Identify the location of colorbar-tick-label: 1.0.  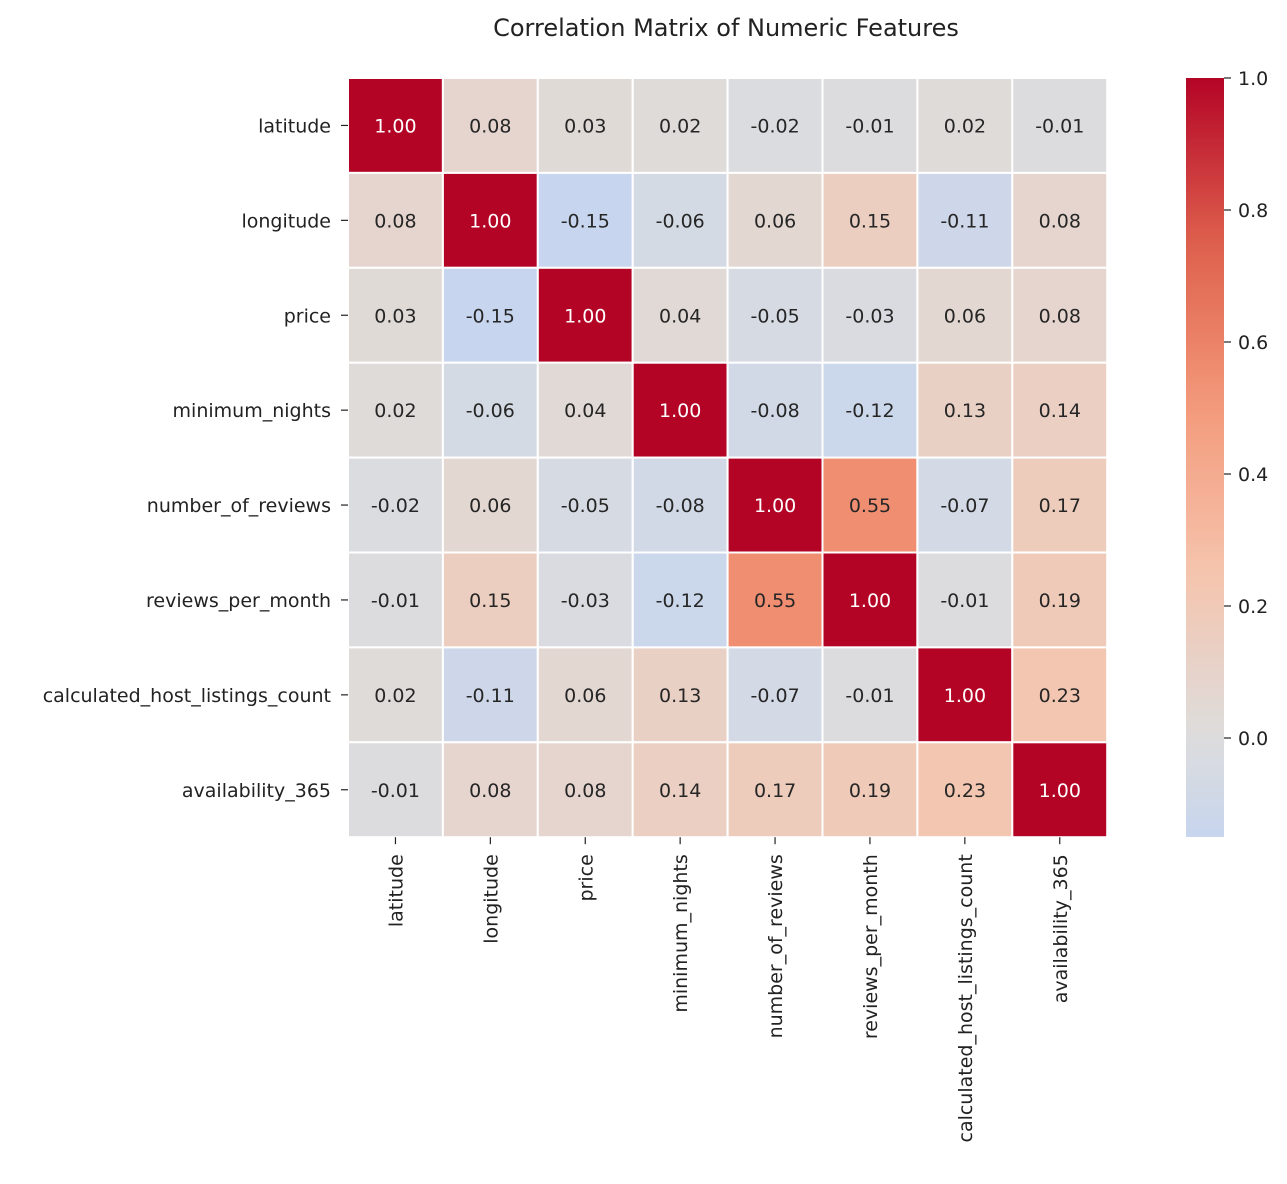
(1253, 79).